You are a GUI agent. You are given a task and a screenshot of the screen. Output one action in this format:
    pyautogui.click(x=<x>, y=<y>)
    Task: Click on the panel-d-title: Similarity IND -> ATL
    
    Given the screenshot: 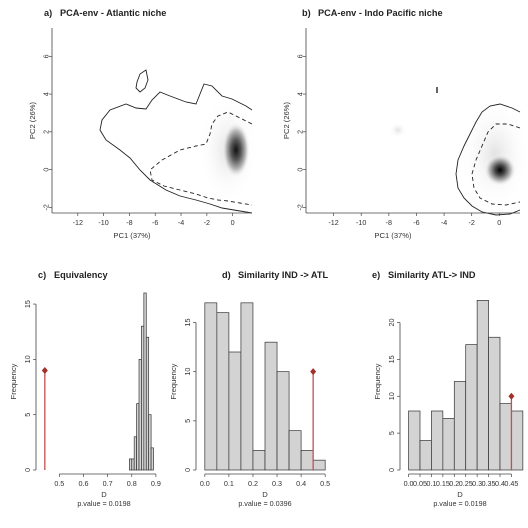 What is the action you would take?
    pyautogui.click(x=283, y=275)
    